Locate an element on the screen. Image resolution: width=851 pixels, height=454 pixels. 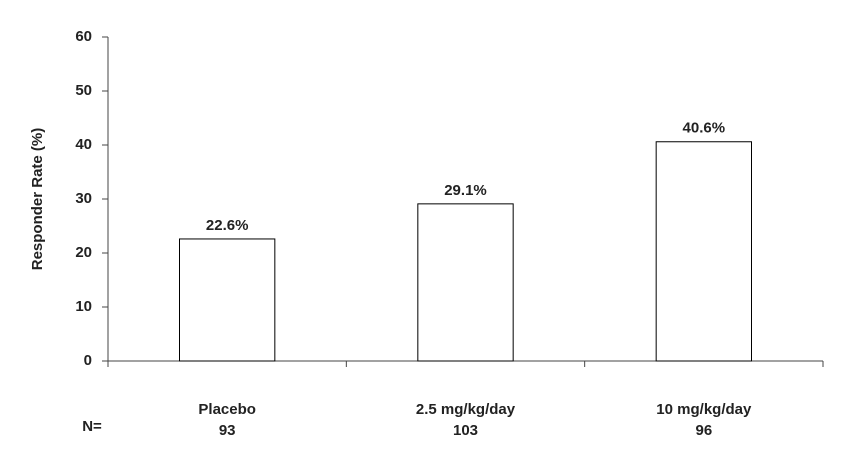
n-label: N= is located at coordinates (92, 426).